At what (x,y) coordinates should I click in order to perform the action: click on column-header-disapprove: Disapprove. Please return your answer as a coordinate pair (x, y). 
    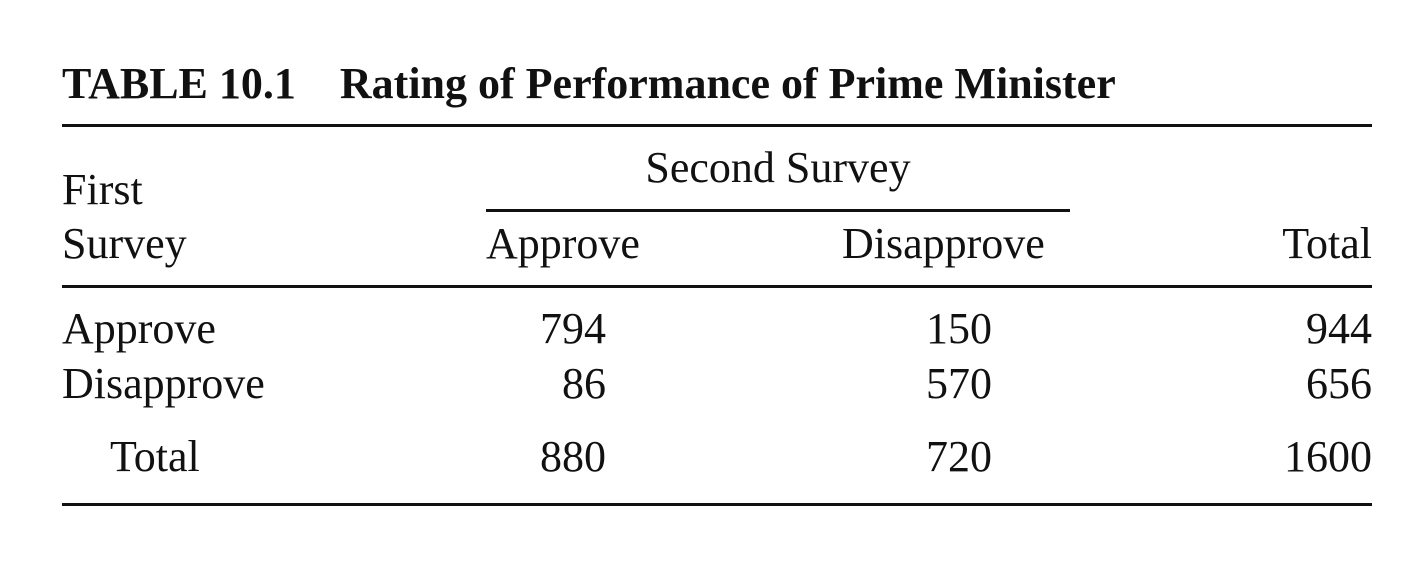
    Looking at the image, I should click on (943, 243).